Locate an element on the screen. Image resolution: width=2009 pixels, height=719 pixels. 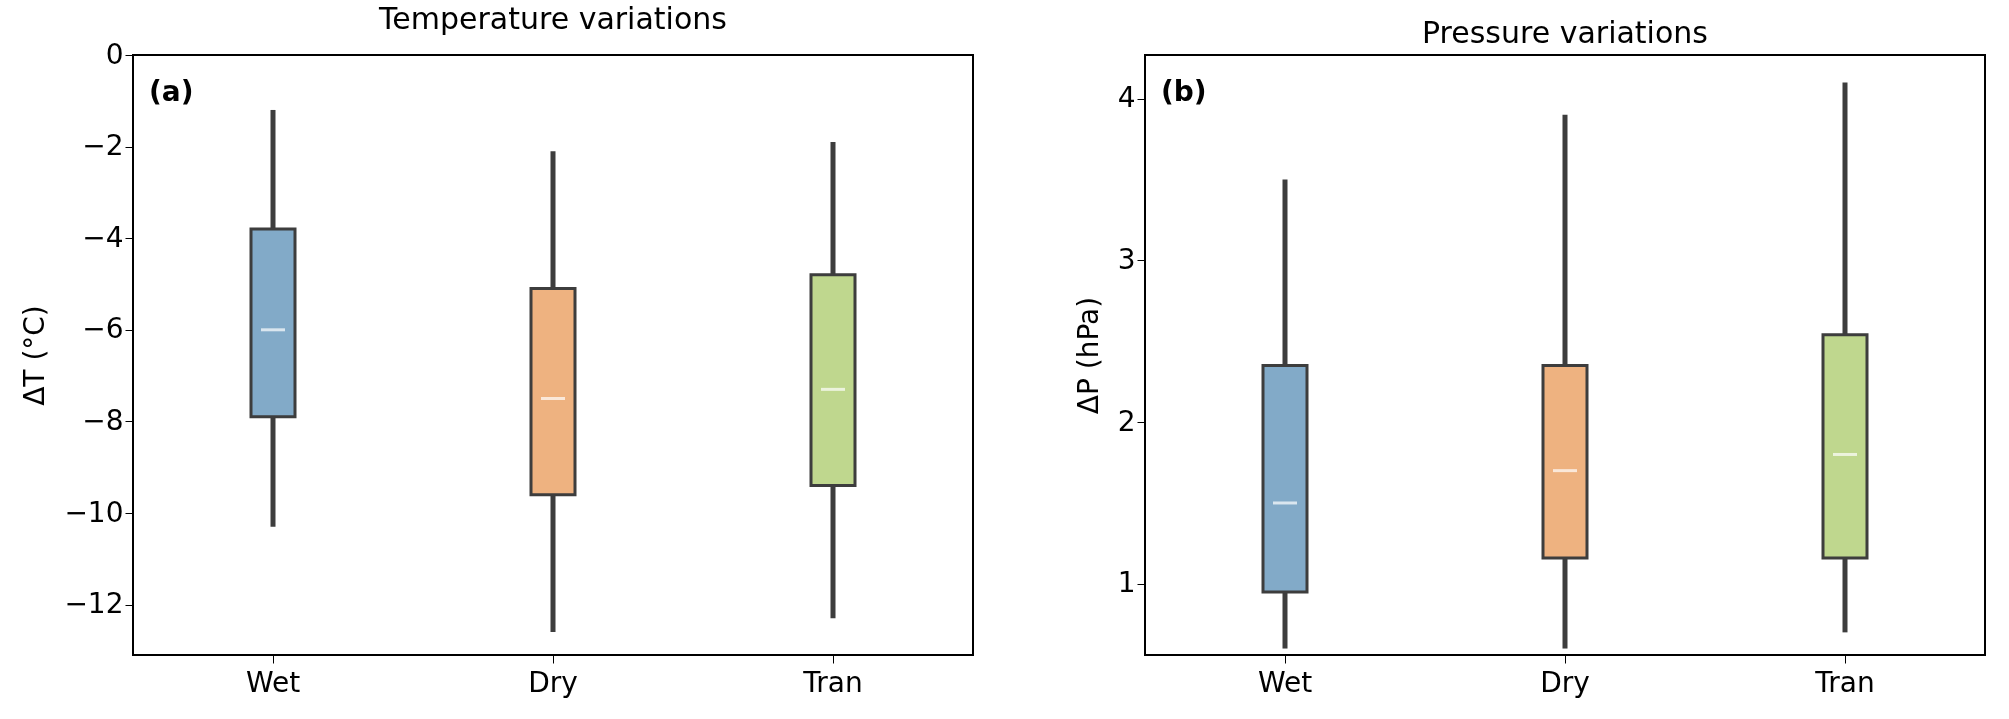
y-tick-label: −8 is located at coordinates (103, 420).